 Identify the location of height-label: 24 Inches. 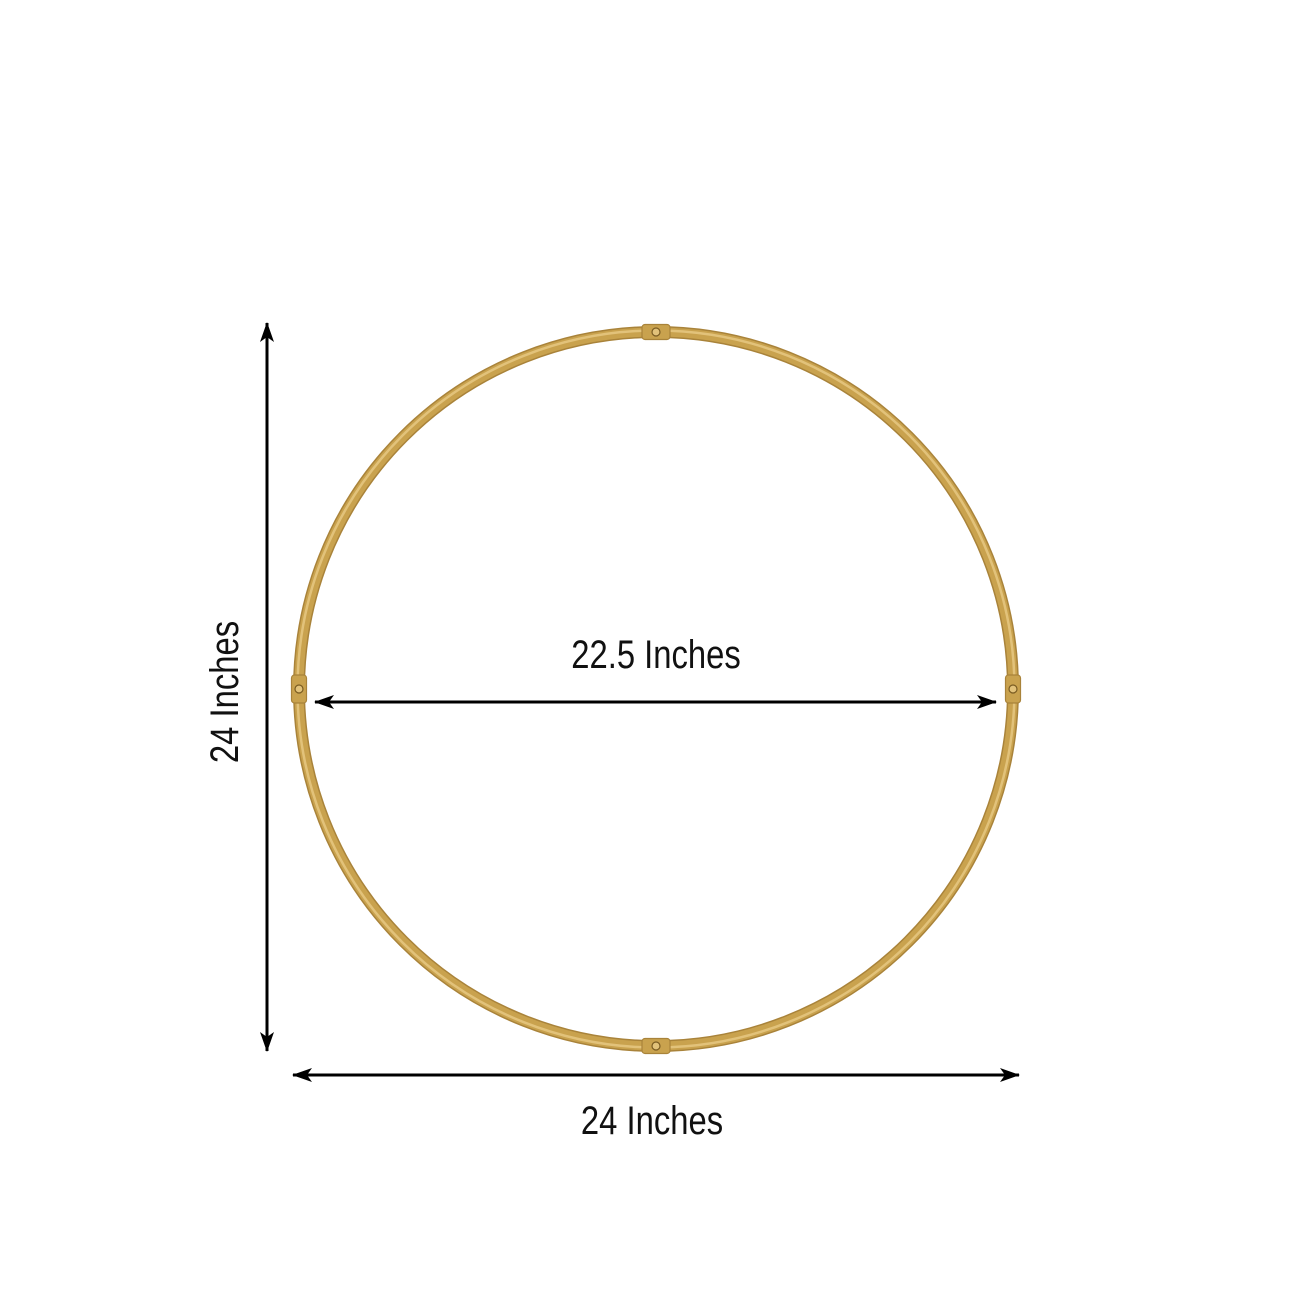
(224, 692).